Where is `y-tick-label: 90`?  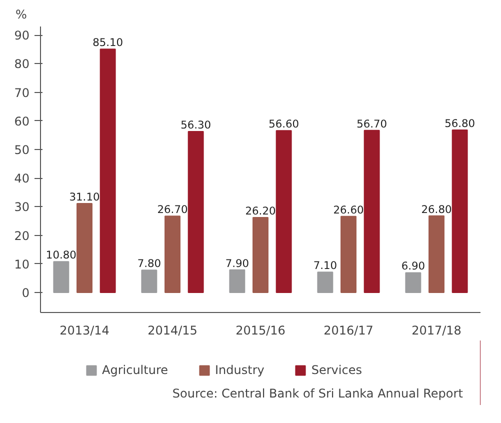
y-tick-label: 90 is located at coordinates (22, 35).